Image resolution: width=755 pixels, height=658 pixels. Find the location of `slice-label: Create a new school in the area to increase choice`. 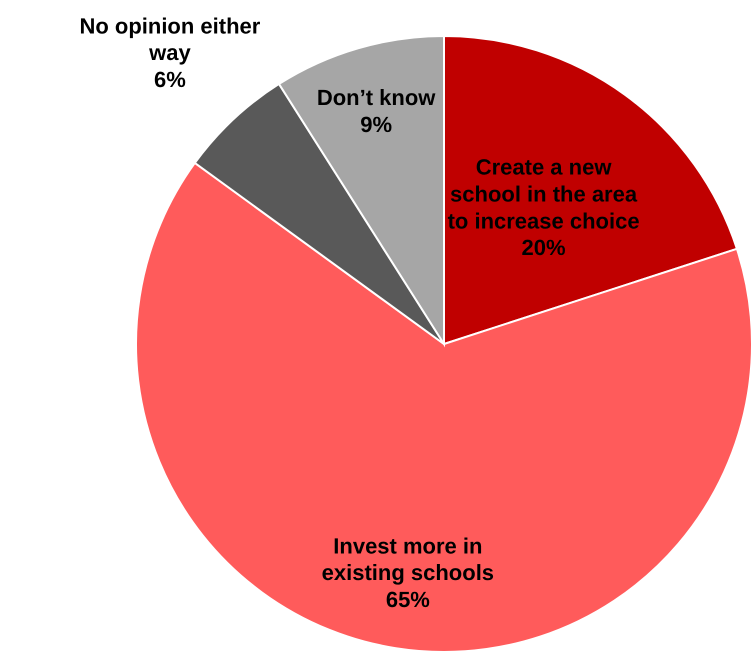

slice-label: Create a new school in the area to increase choice is located at coordinates (544, 193).